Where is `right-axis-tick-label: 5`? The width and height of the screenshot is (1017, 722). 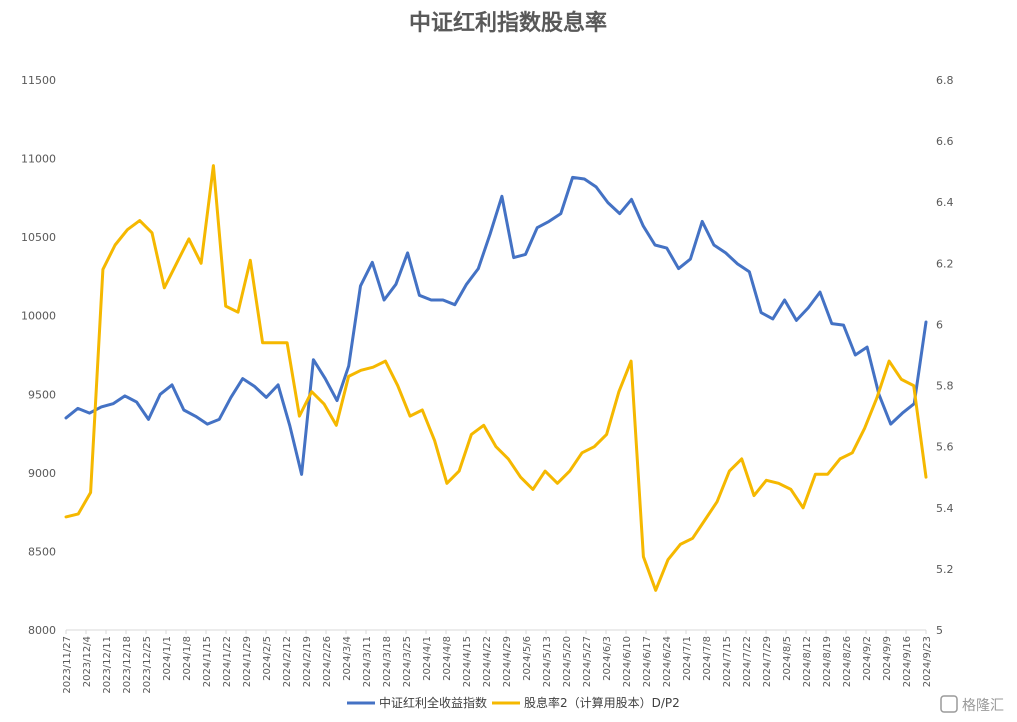 right-axis-tick-label: 5 is located at coordinates (939, 630).